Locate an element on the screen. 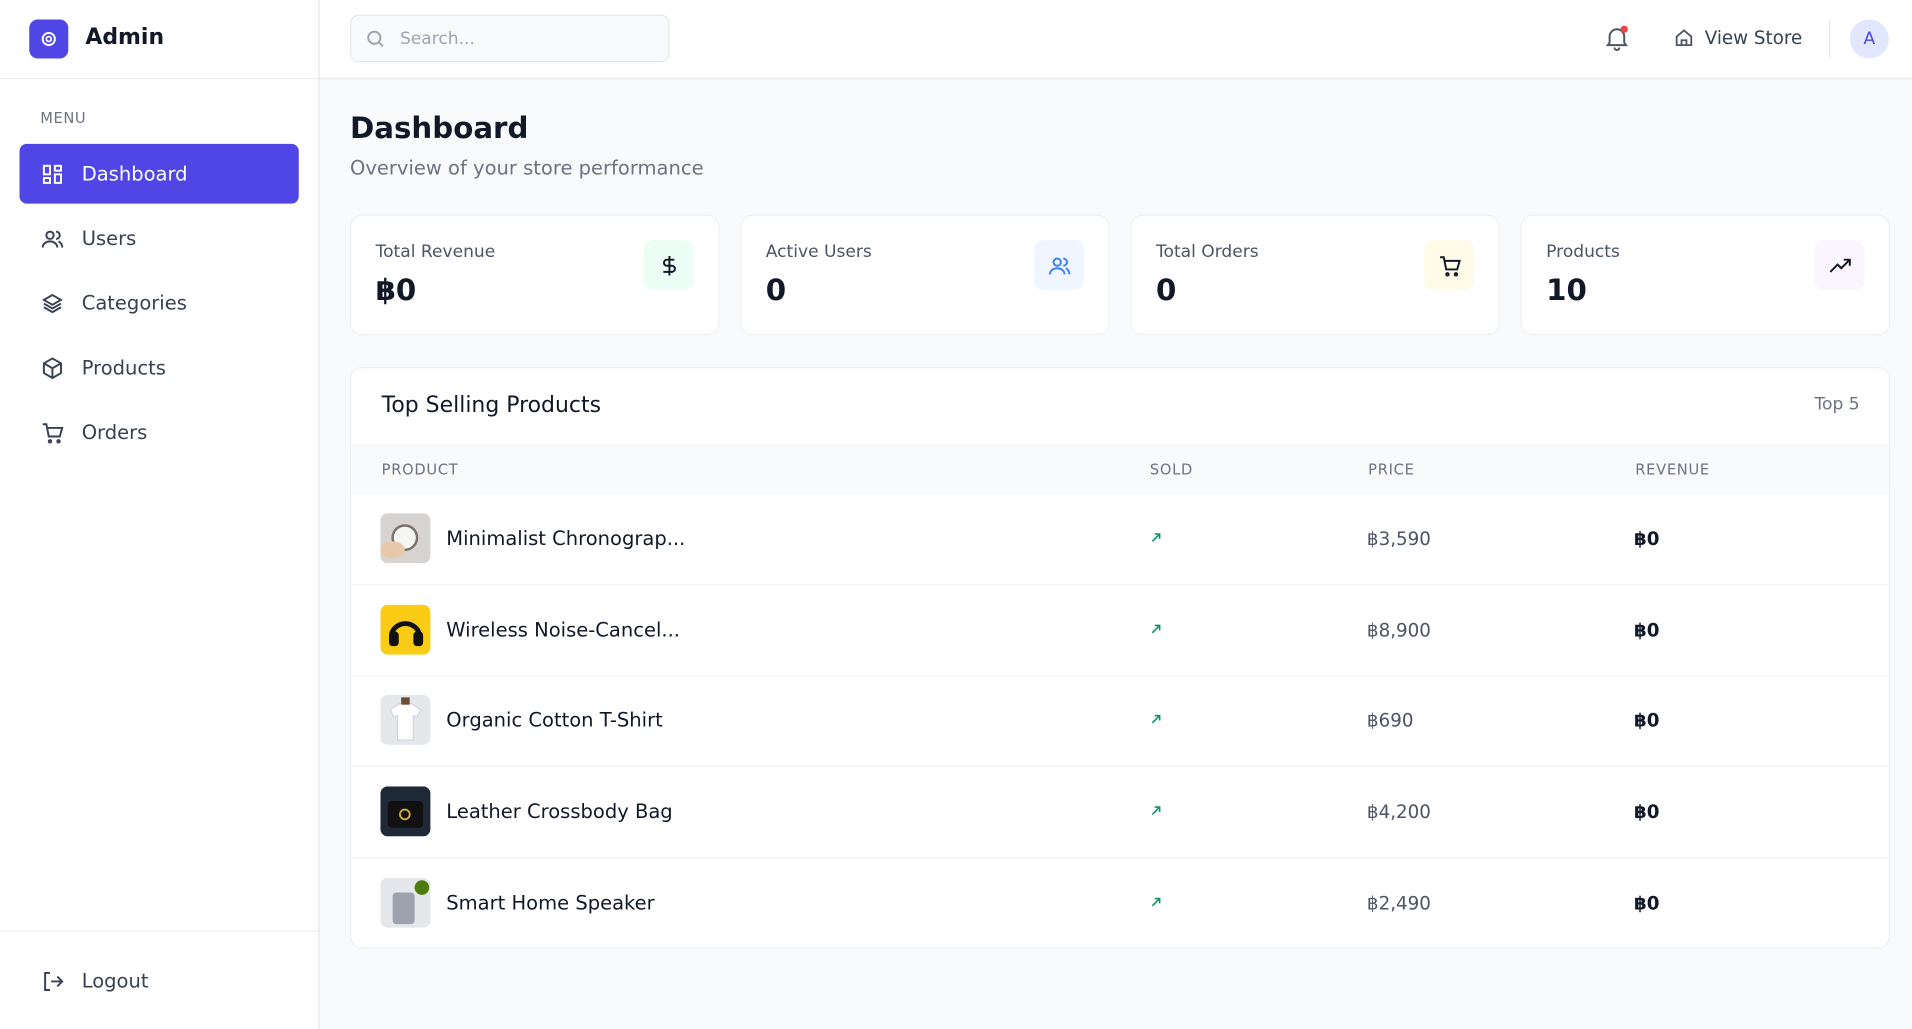 The height and width of the screenshot is (1029, 1912). product-name: Leather Crossbody Bag is located at coordinates (559, 811).